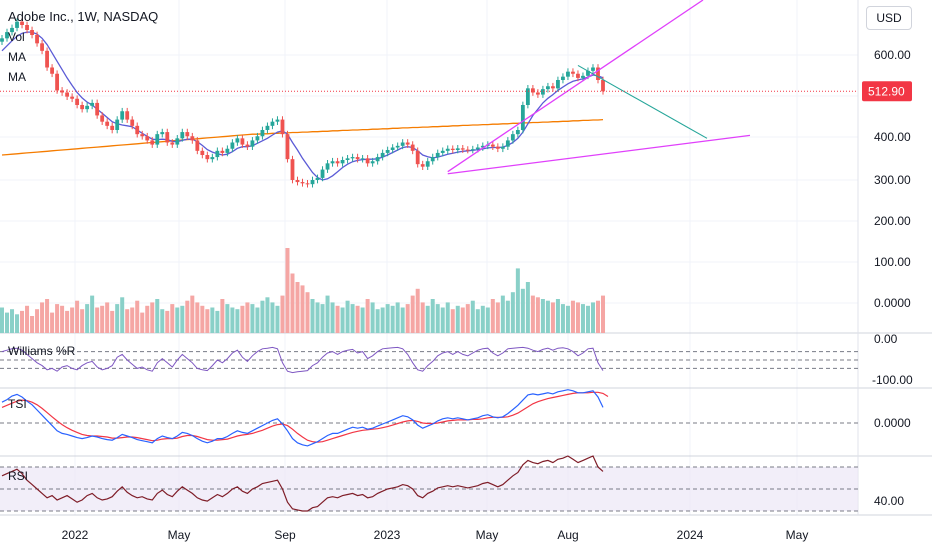 The height and width of the screenshot is (550, 932). What do you see at coordinates (892, 55) in the screenshot?
I see `price-tick-label: 600.00` at bounding box center [892, 55].